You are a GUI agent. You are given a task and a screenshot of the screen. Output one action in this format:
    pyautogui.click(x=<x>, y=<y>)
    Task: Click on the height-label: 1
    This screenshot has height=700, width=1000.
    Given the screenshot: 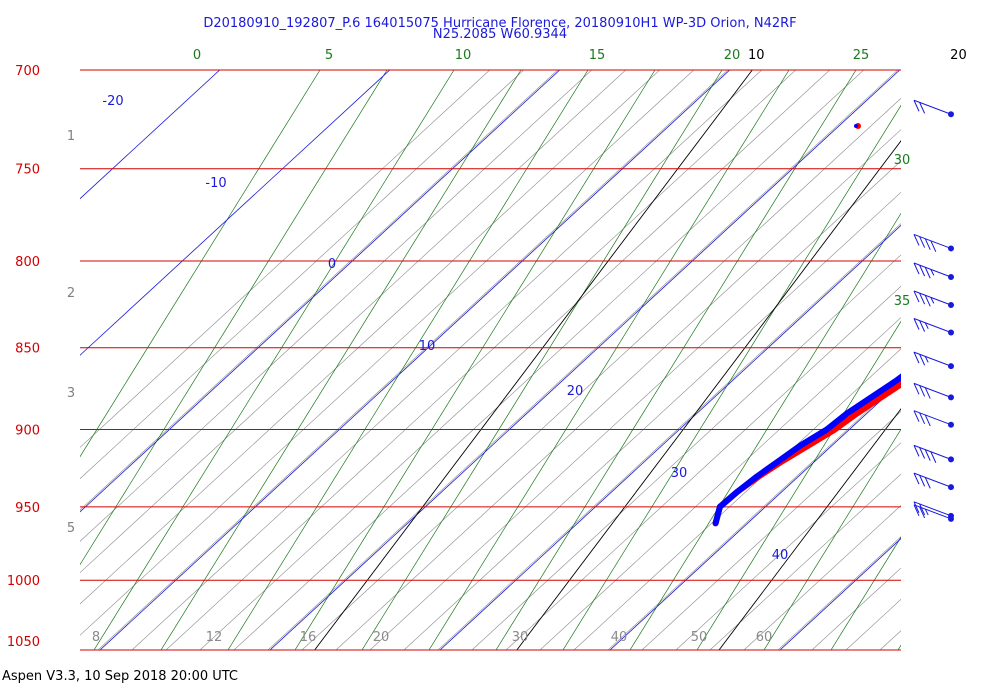 What is the action you would take?
    pyautogui.click(x=71, y=136)
    